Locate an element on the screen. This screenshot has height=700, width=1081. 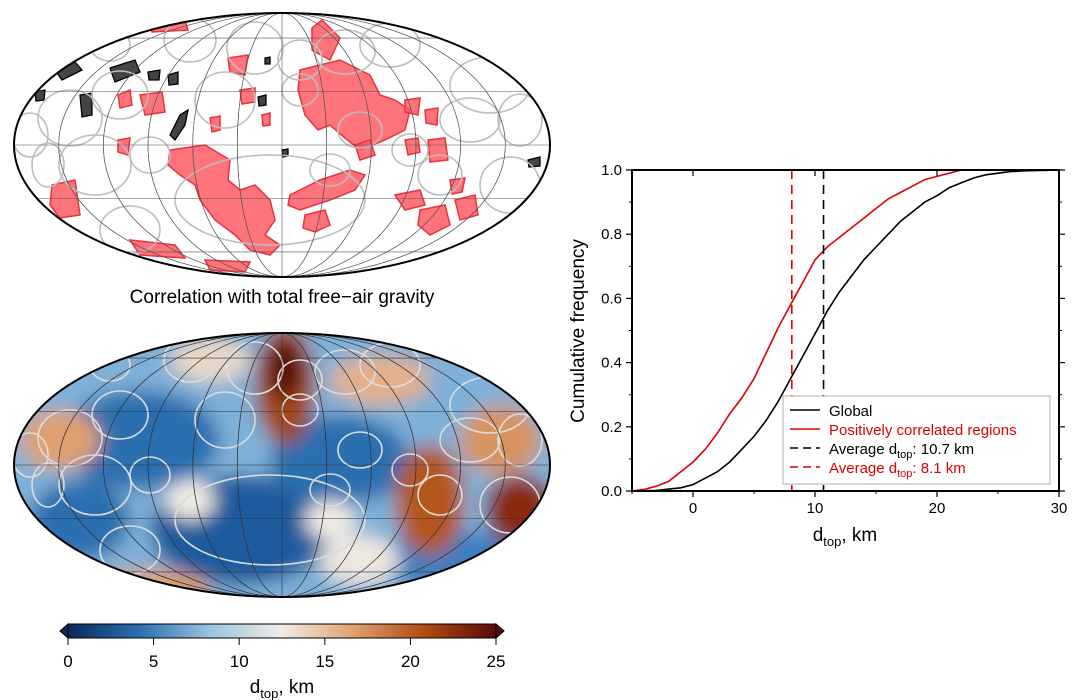
colorbar-min-arrow is located at coordinates (64, 631).